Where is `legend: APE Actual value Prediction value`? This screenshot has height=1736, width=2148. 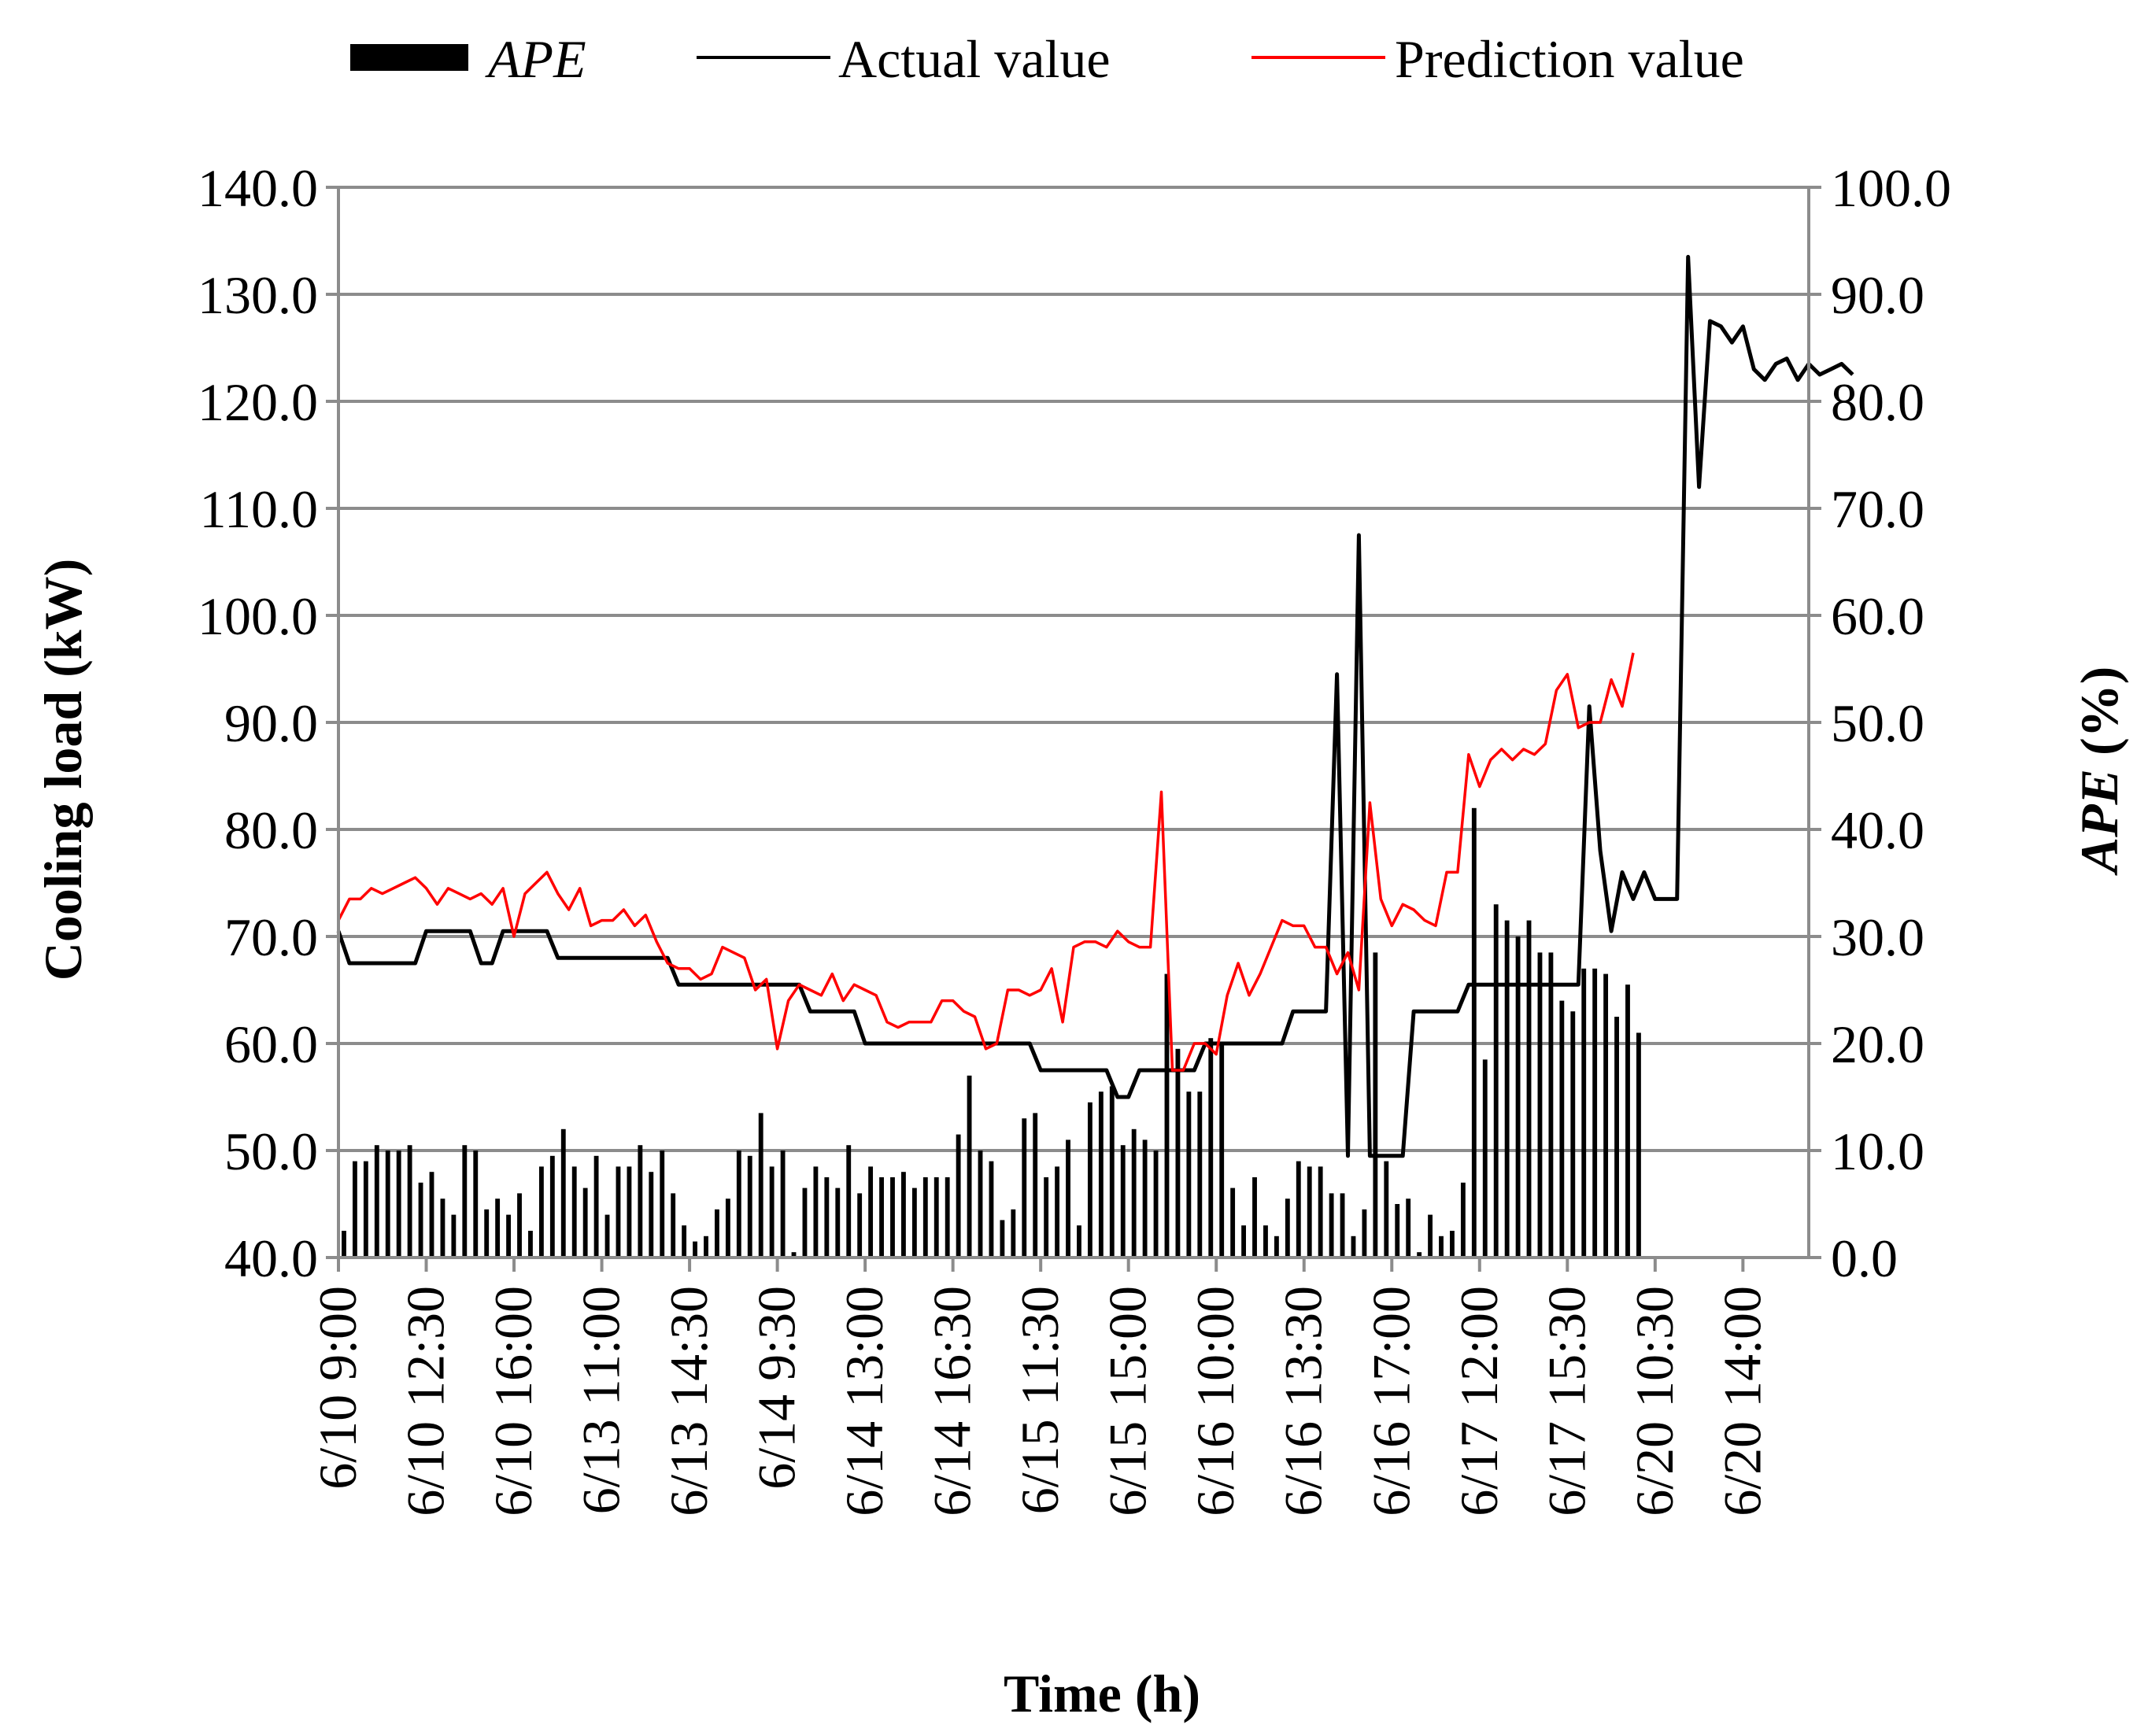 legend: APE Actual value Prediction value is located at coordinates (1047, 59).